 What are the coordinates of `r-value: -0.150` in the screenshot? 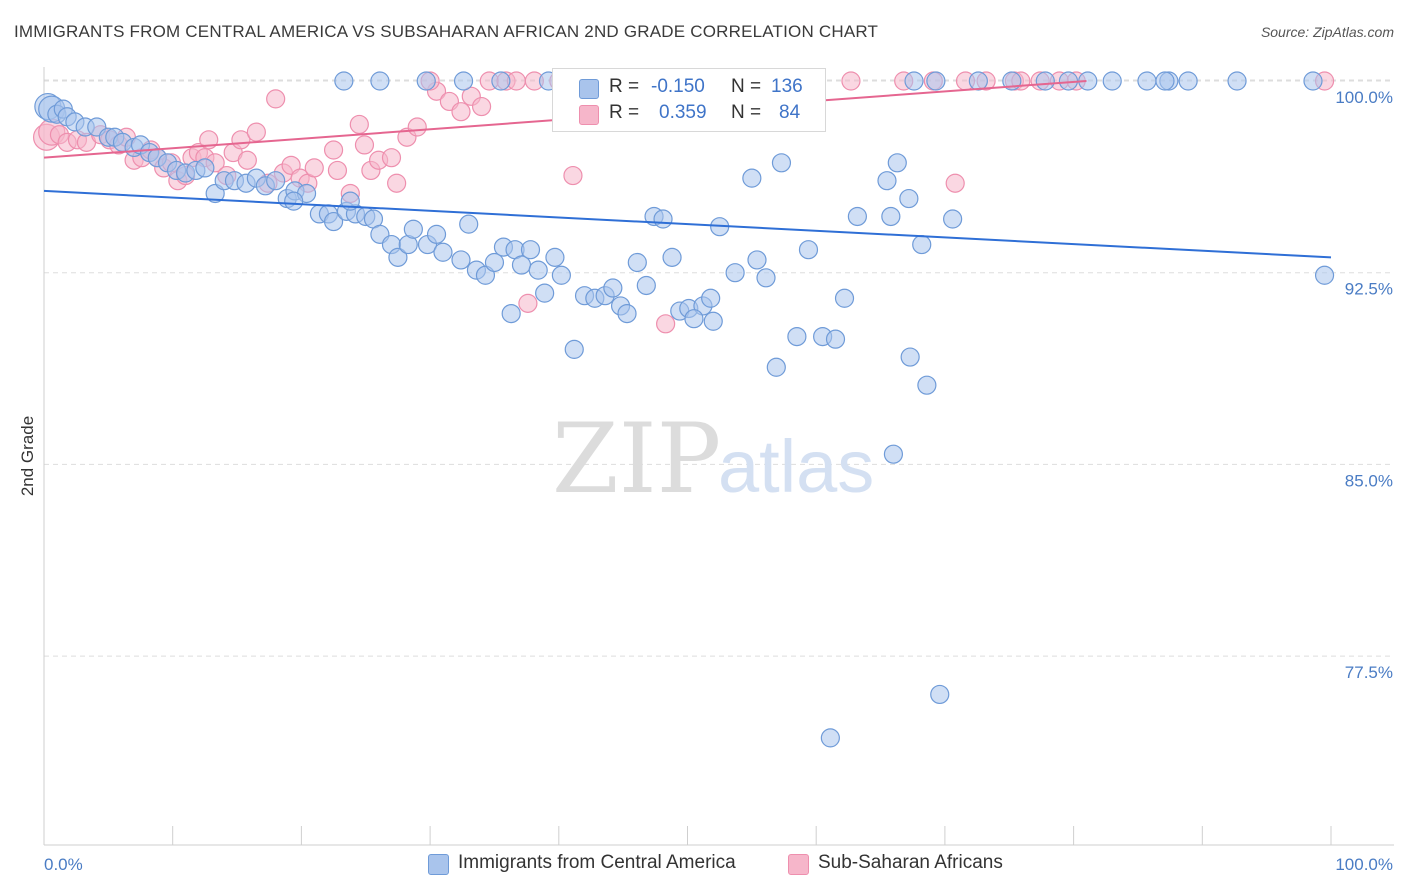 It's located at (678, 86).